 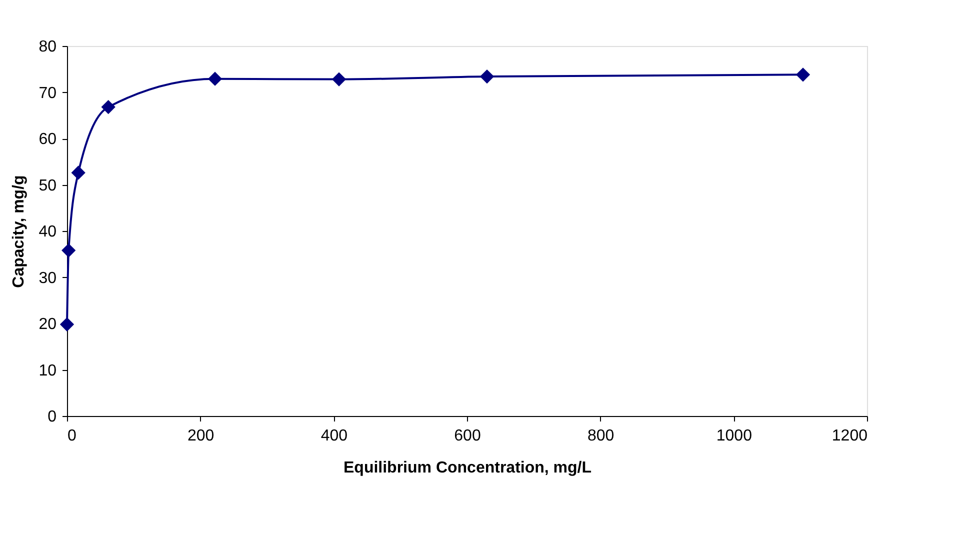 What do you see at coordinates (19, 231) in the screenshot?
I see `y-axis-title: Capacity, mg/g` at bounding box center [19, 231].